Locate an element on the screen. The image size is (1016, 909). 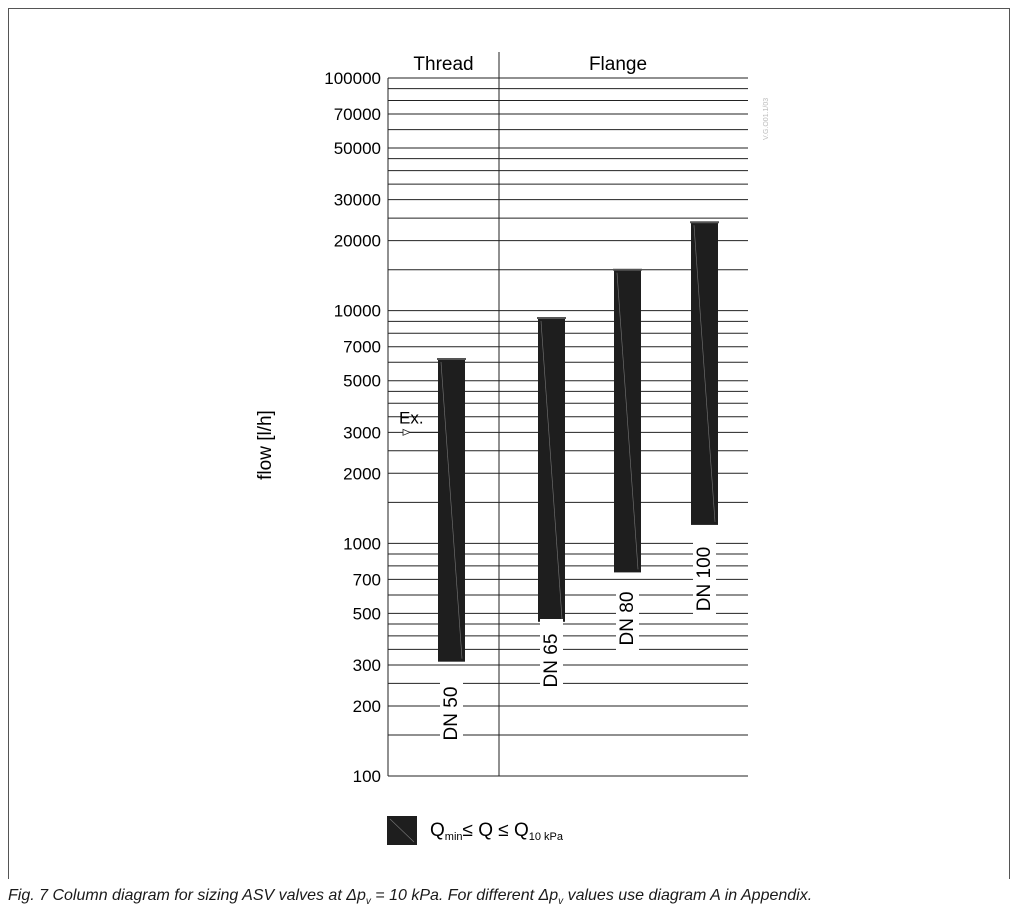
caption-part3: values use diagram A in Appendix. is located at coordinates (688, 895).